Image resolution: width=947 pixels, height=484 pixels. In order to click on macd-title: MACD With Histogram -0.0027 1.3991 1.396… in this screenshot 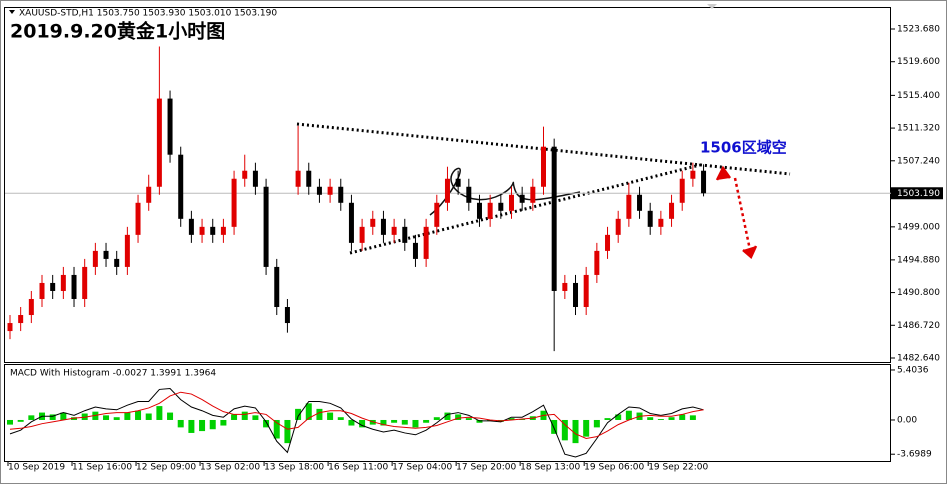, I will do `click(113, 374)`.